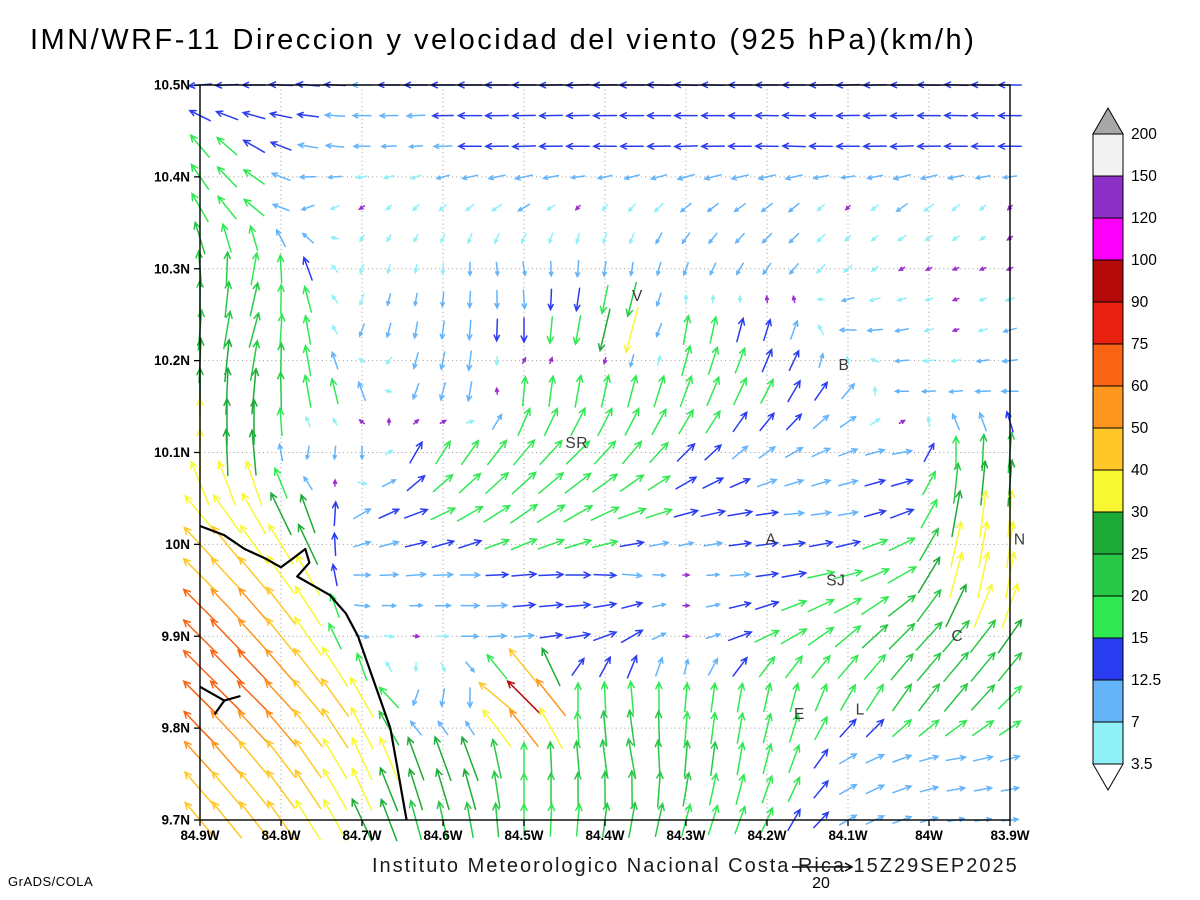 This screenshot has height=900, width=1200. What do you see at coordinates (1139, 344) in the screenshot?
I see `legend-level-label: 75` at bounding box center [1139, 344].